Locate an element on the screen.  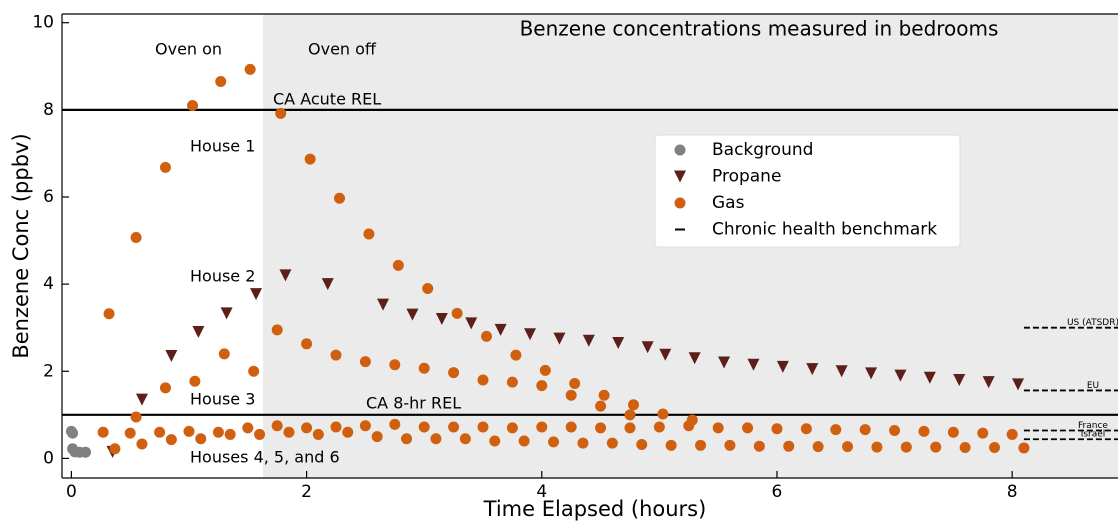
y-axis-label: Benzene Conc (ppbv) is located at coordinates (21, 245).